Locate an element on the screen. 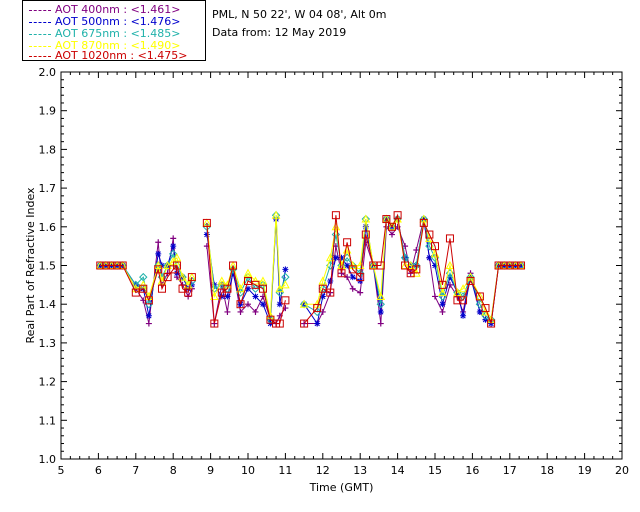 The width and height of the screenshot is (640, 512). legend-entry-400nm: AOT 400nm : <1.461> is located at coordinates (105, 9).